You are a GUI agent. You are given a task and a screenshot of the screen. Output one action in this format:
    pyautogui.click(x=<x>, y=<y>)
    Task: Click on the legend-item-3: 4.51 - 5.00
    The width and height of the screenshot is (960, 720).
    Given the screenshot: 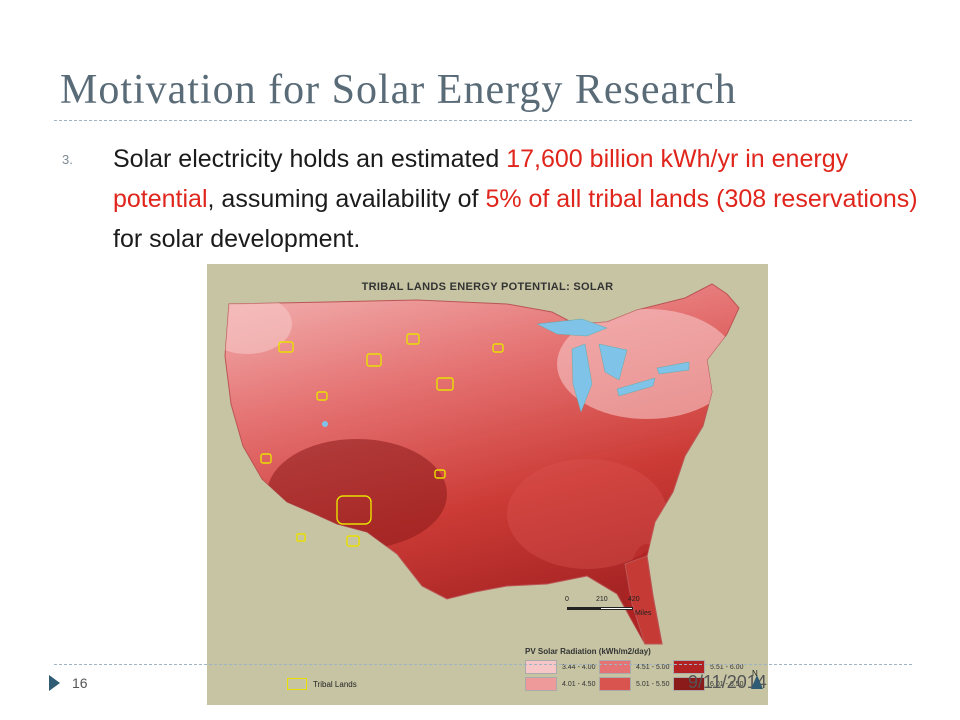 What is the action you would take?
    pyautogui.click(x=634, y=667)
    